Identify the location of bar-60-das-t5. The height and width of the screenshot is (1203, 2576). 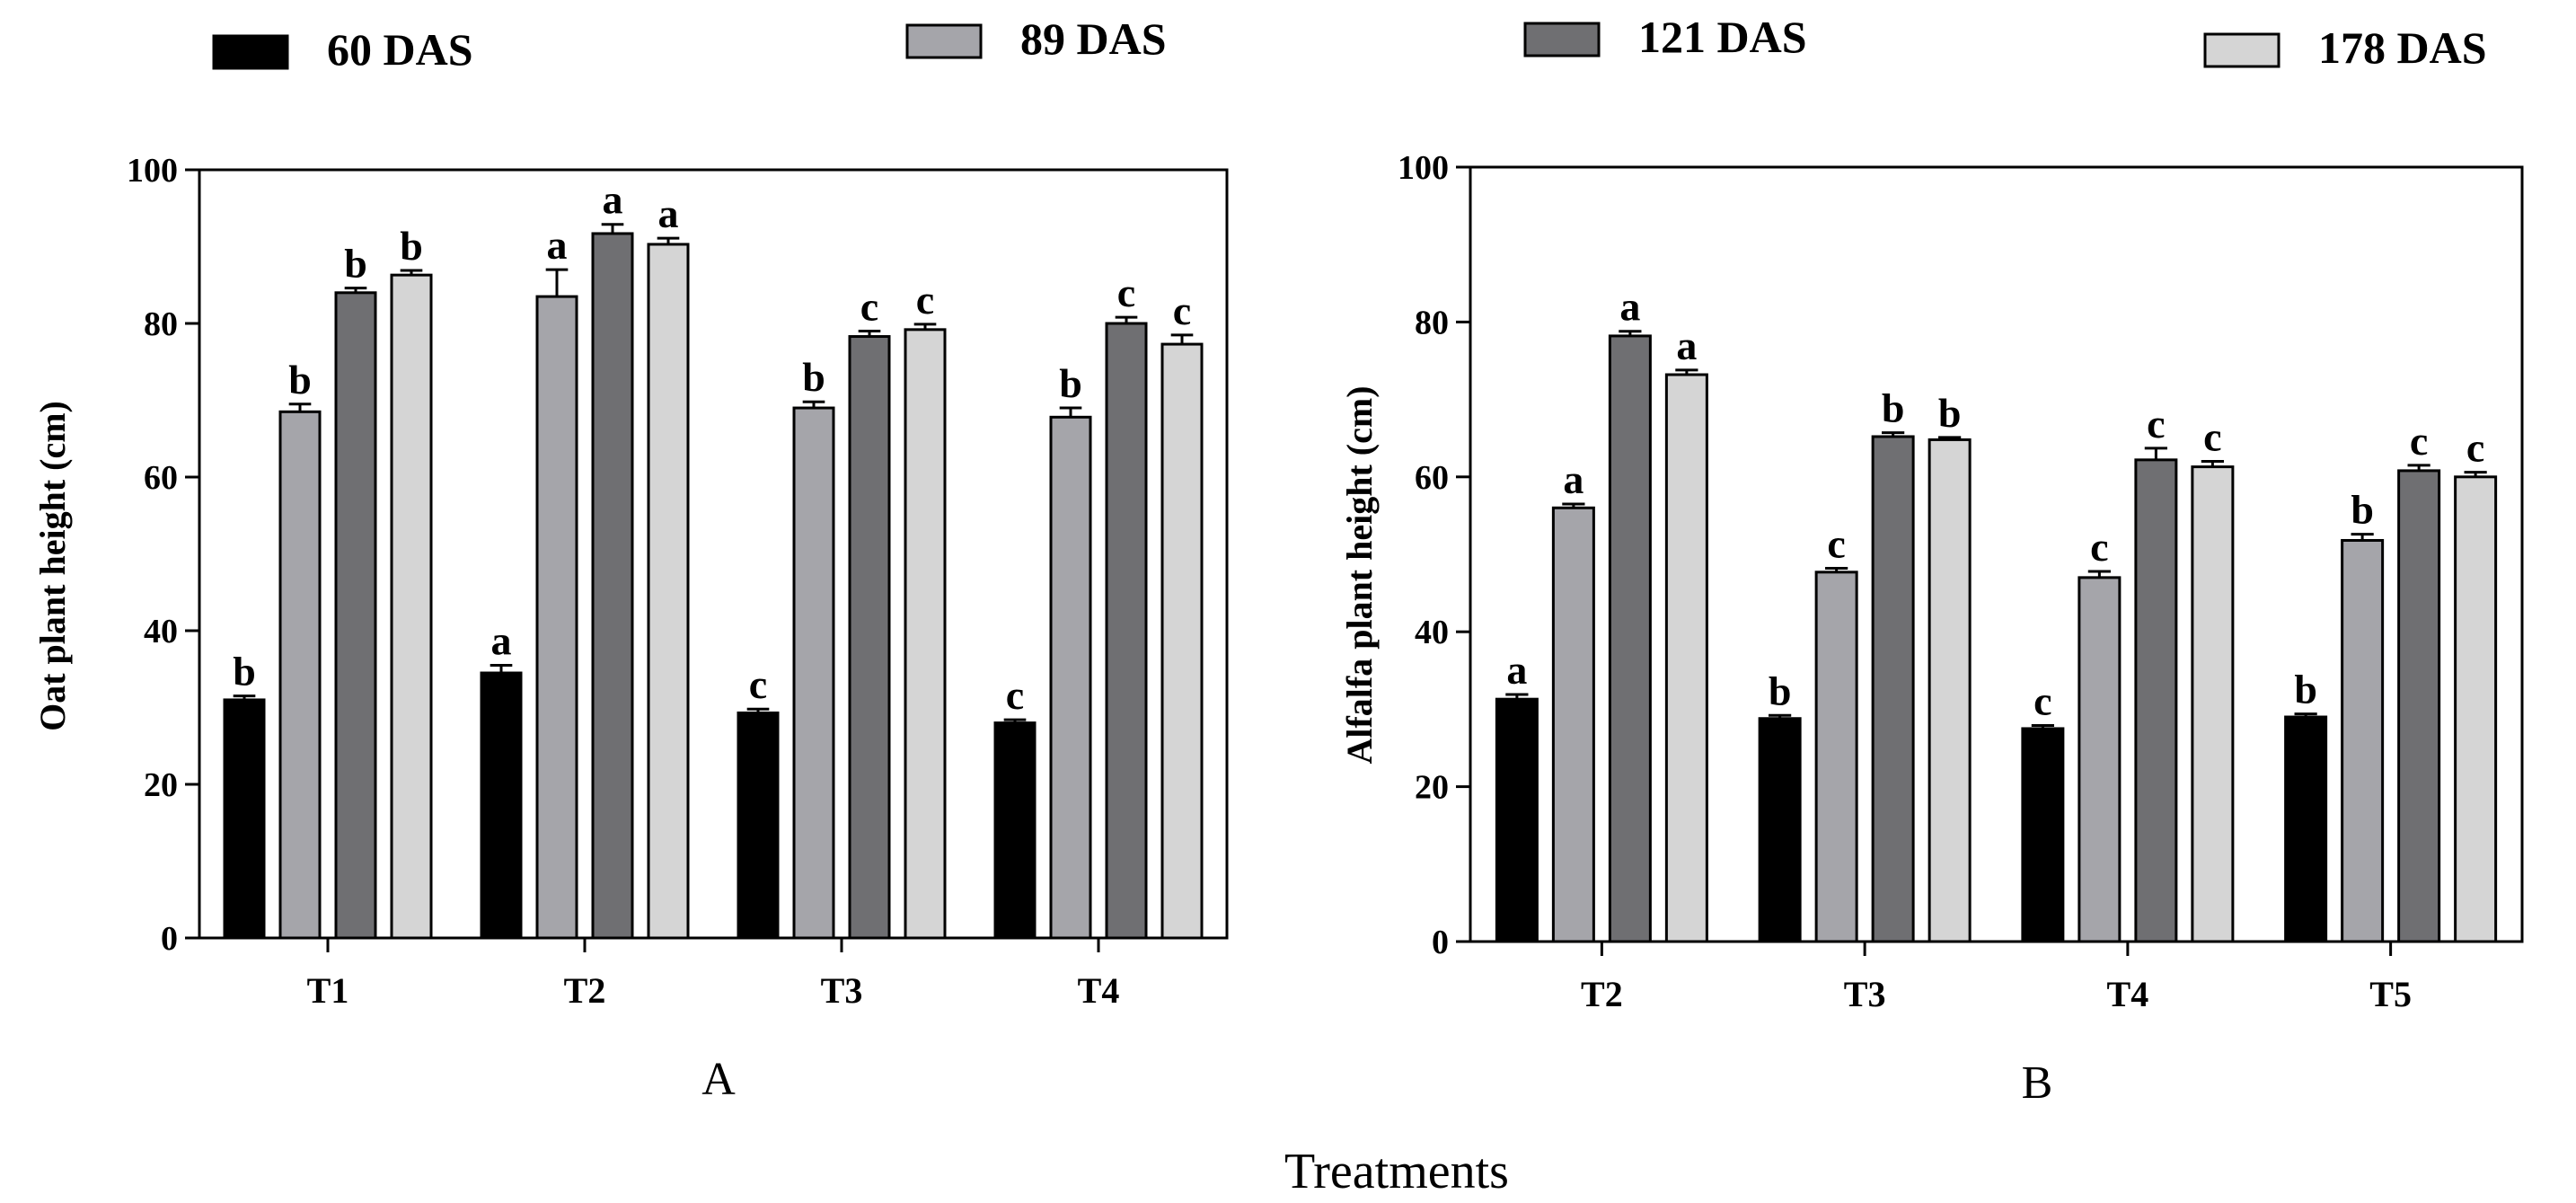
(2306, 829).